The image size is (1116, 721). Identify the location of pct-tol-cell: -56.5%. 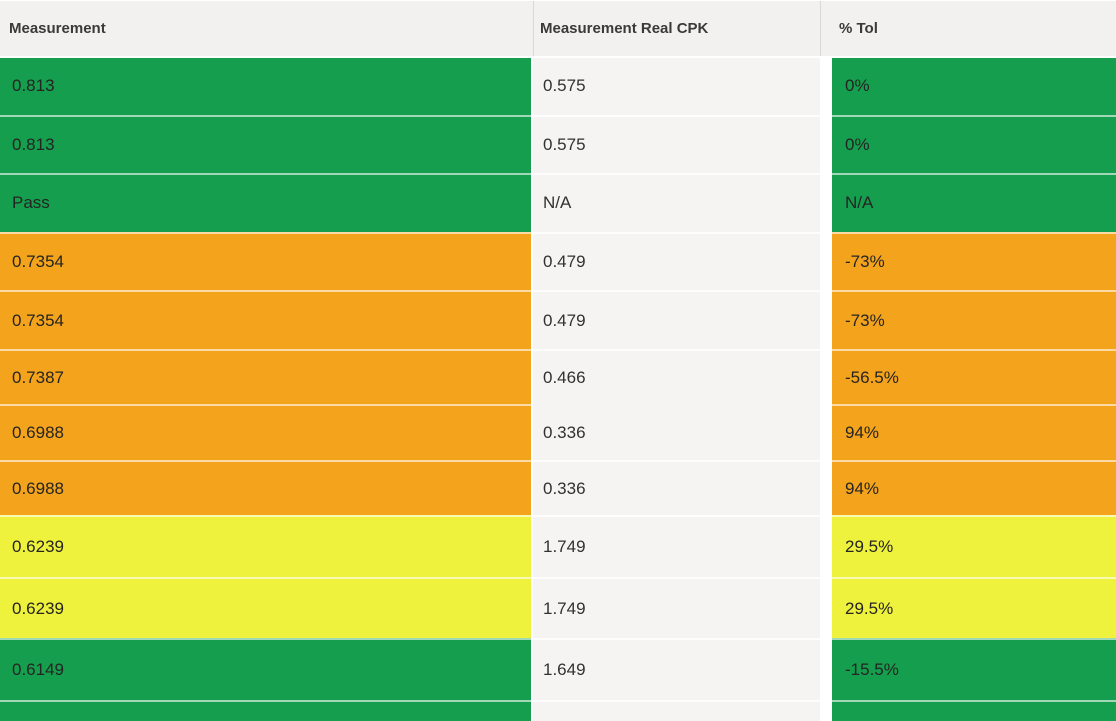
(974, 376).